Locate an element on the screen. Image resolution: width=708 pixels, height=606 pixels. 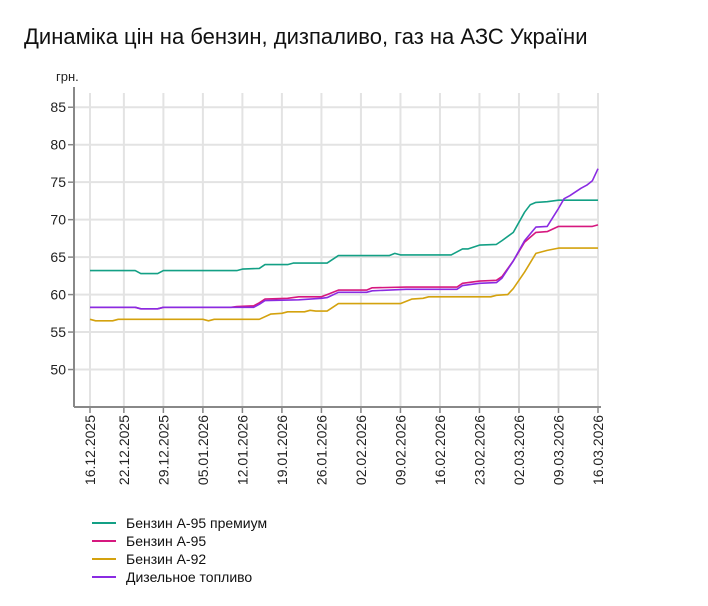
x-tick-label: 16.02.2026 is located at coordinates (440, 450).